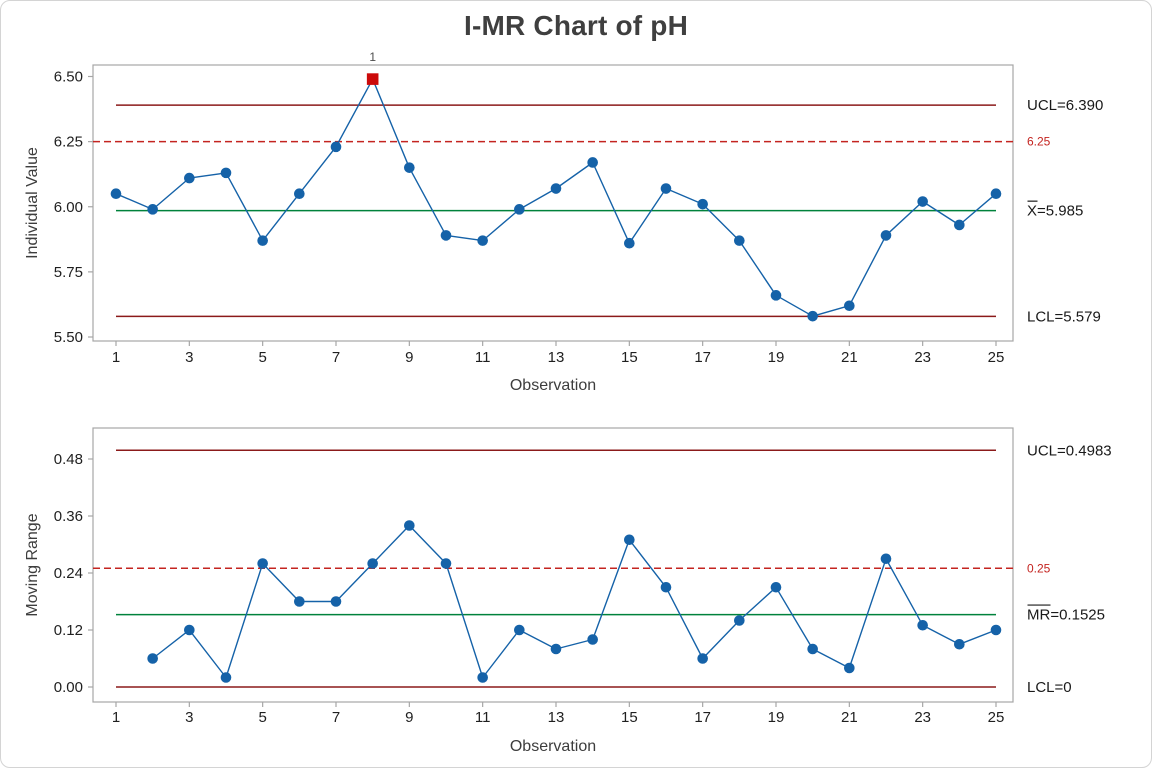 This screenshot has height=768, width=1152. What do you see at coordinates (68, 272) in the screenshot?
I see `y-tick-label: 5.75` at bounding box center [68, 272].